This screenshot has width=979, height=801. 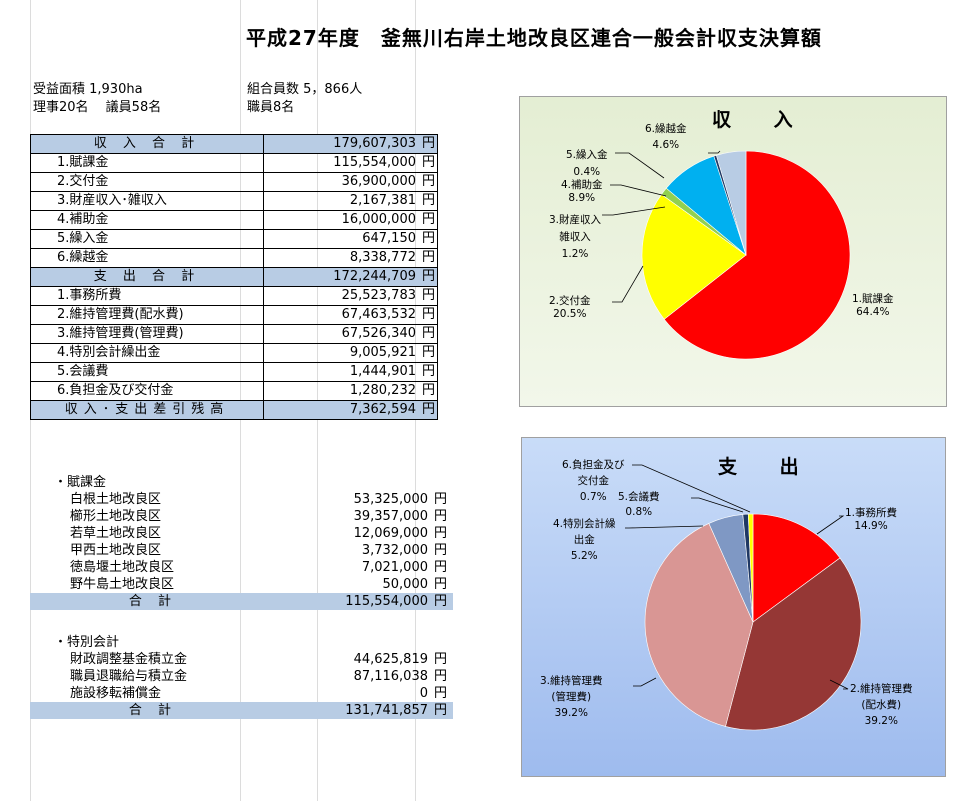 I want to click on fukakin-row: 甲西土地改良区 3,732,000 円, so click(x=241, y=550).